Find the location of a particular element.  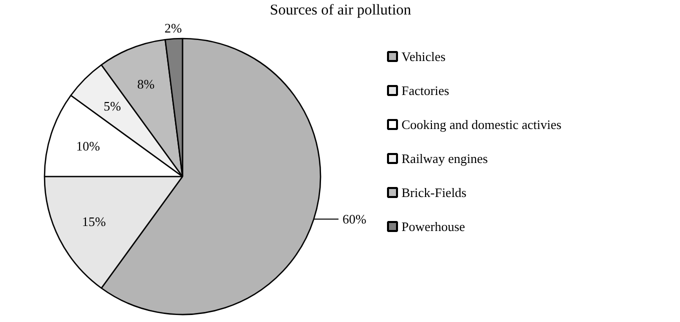

legend-label: Powerhouse is located at coordinates (434, 226).